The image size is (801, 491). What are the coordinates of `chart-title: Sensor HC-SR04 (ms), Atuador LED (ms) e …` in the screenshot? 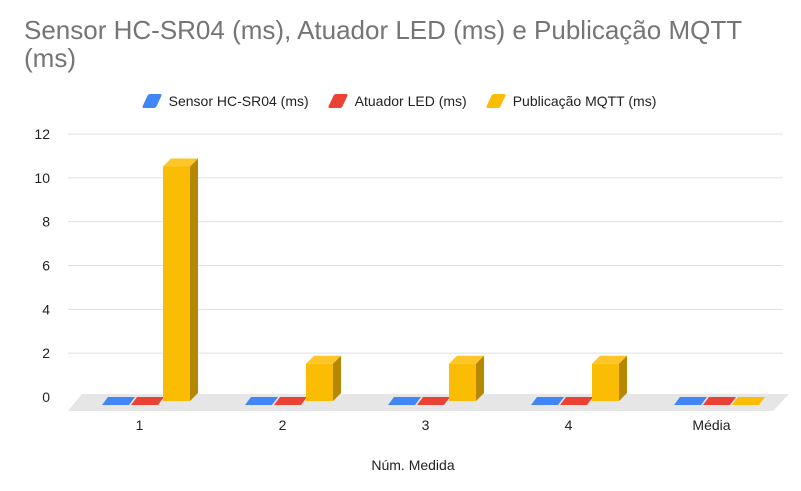 It's located at (383, 44).